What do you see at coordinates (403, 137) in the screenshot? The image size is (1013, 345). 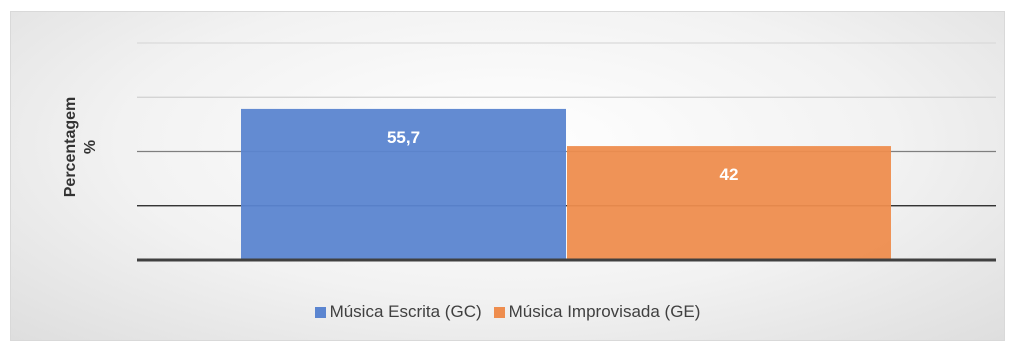 I see `data-label-escrita: 55,7` at bounding box center [403, 137].